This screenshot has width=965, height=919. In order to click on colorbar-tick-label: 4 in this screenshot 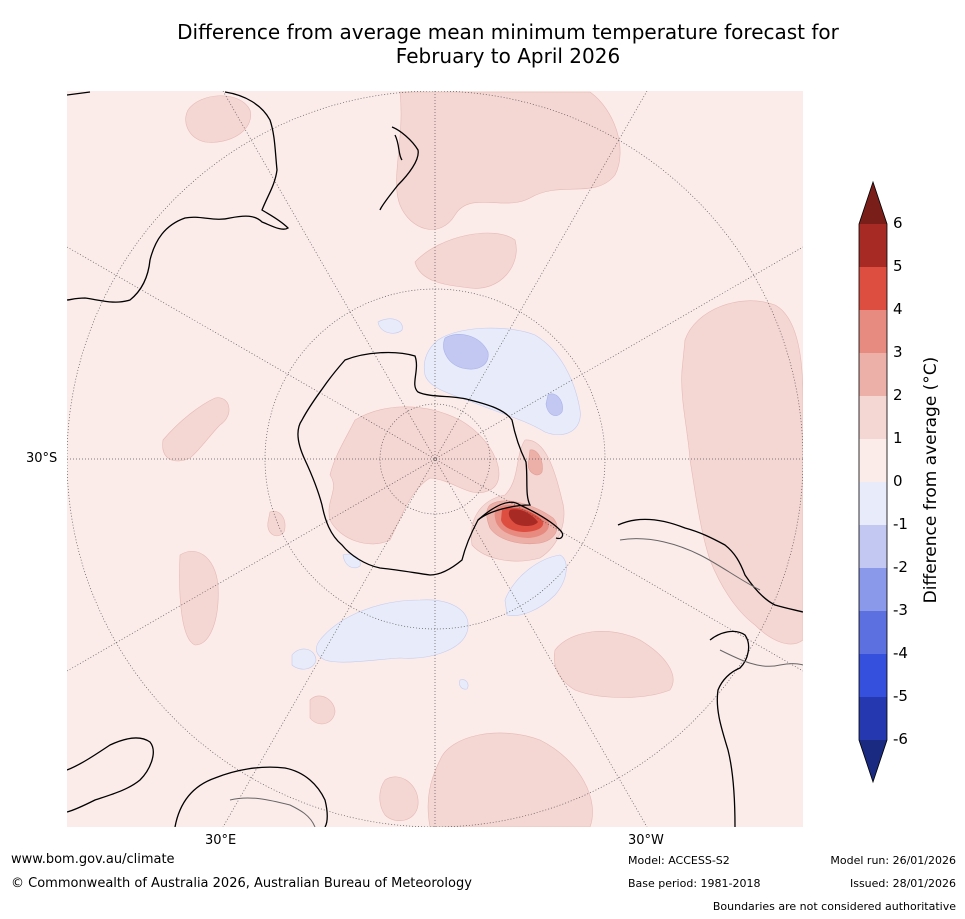, I will do `click(898, 309)`.